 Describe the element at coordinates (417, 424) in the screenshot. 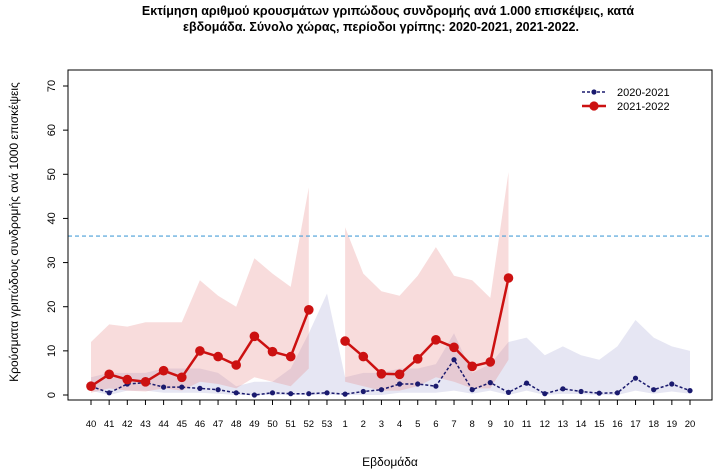

I see `x-tick-label: 5` at that location.